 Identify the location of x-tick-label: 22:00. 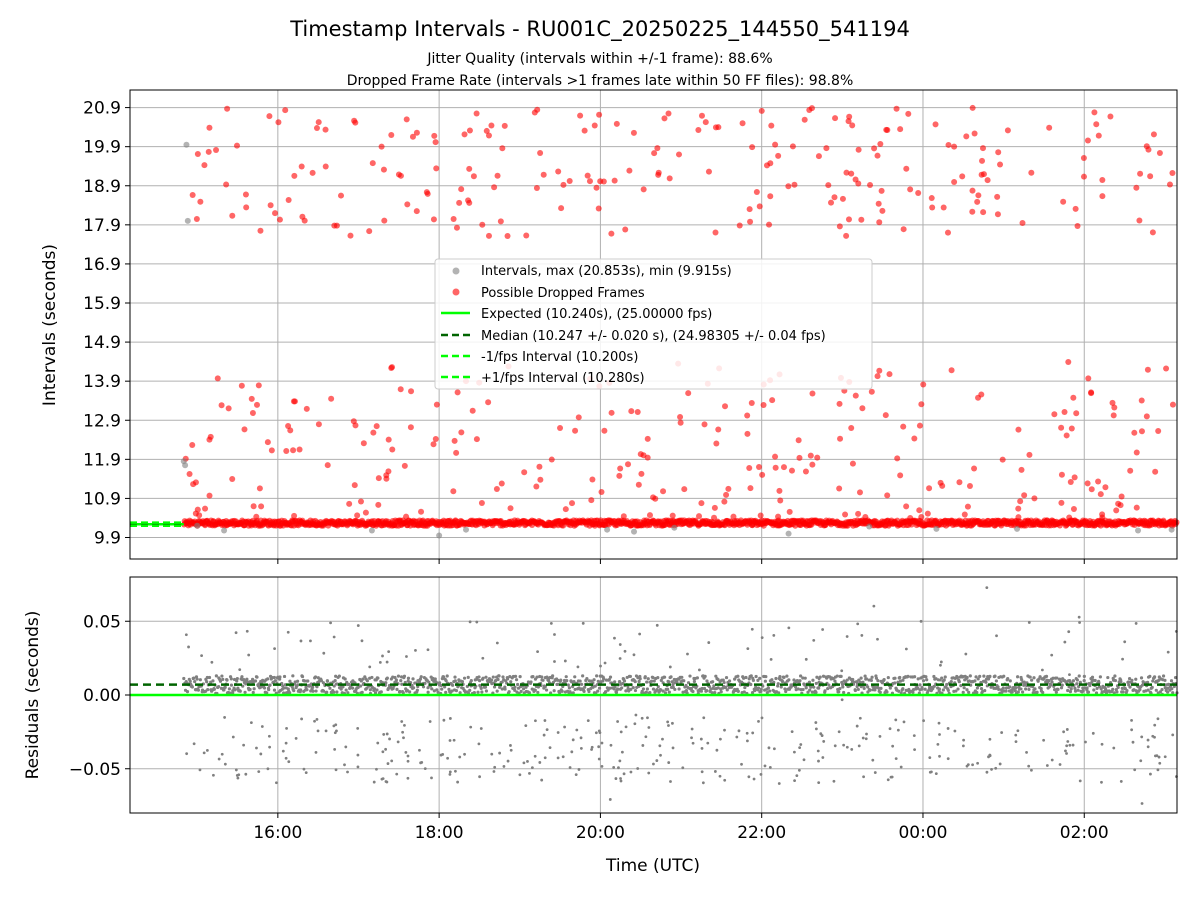
(761, 833).